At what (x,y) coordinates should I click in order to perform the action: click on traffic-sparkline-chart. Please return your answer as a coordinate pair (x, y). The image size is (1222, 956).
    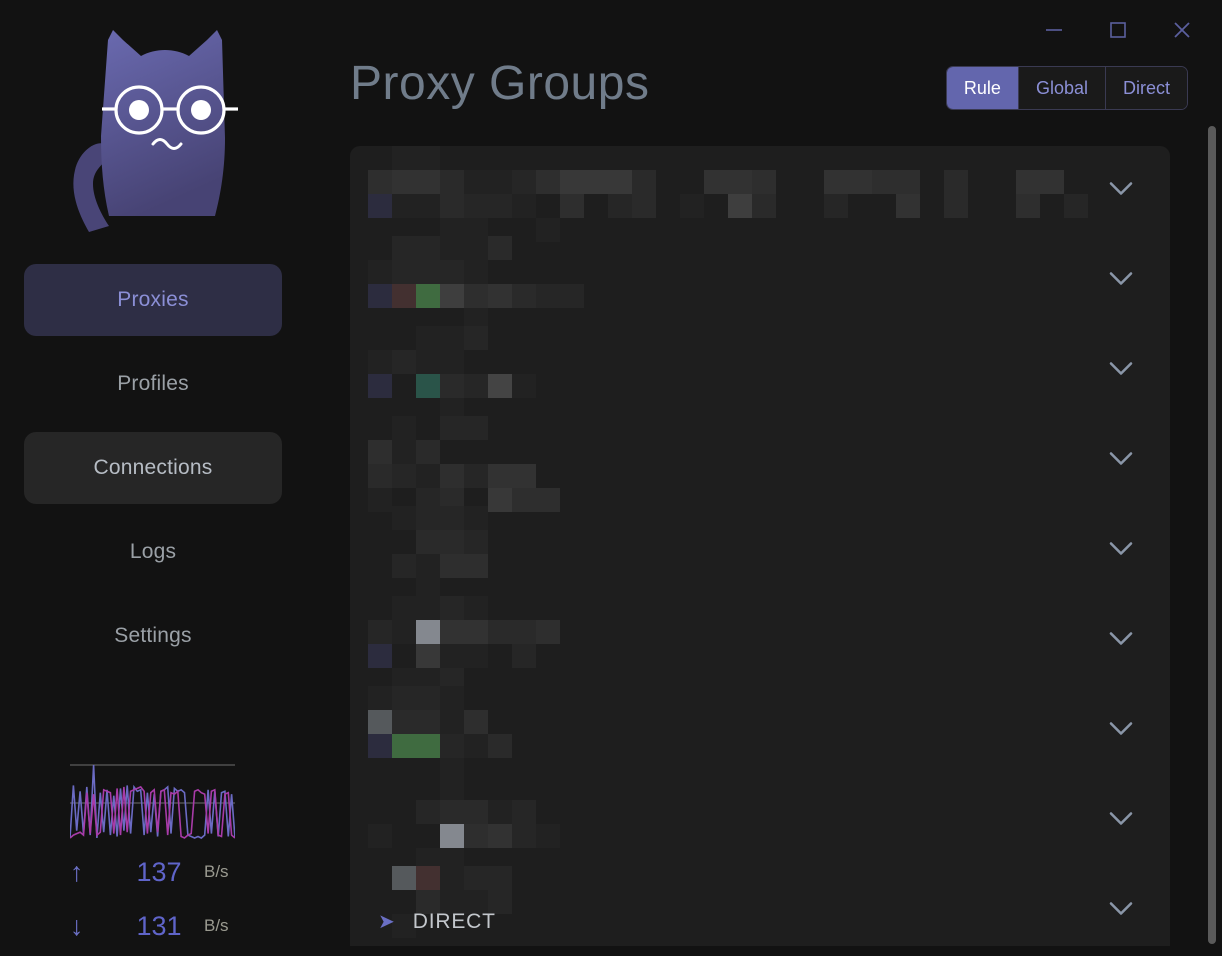
    Looking at the image, I should click on (152, 801).